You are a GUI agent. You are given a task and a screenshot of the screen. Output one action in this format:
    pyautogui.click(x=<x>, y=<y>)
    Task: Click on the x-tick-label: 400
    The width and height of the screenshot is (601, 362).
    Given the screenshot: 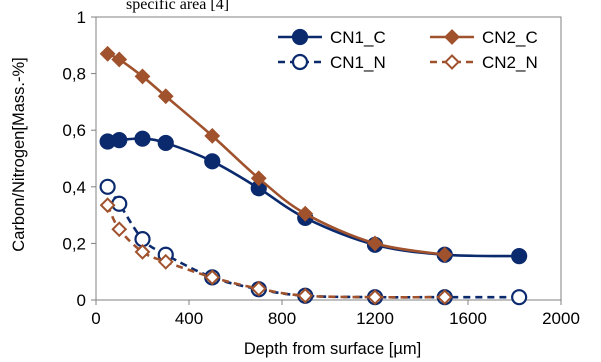 What is the action you would take?
    pyautogui.click(x=189, y=318)
    